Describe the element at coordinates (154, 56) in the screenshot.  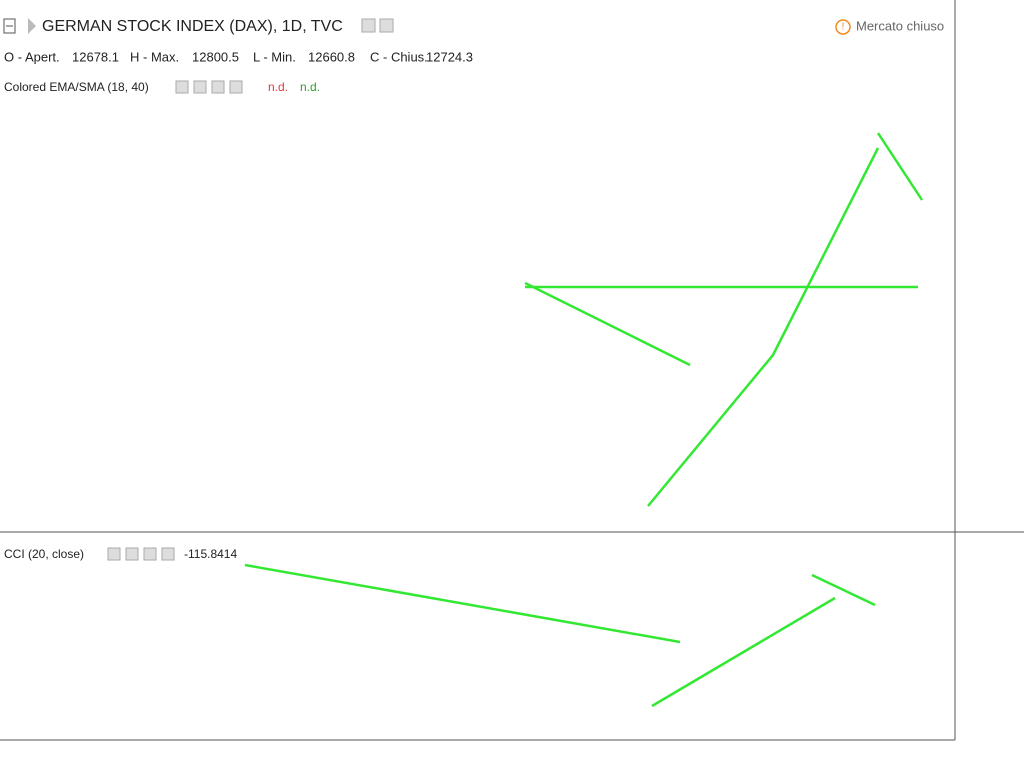
I see `high-label: H - Max.` at that location.